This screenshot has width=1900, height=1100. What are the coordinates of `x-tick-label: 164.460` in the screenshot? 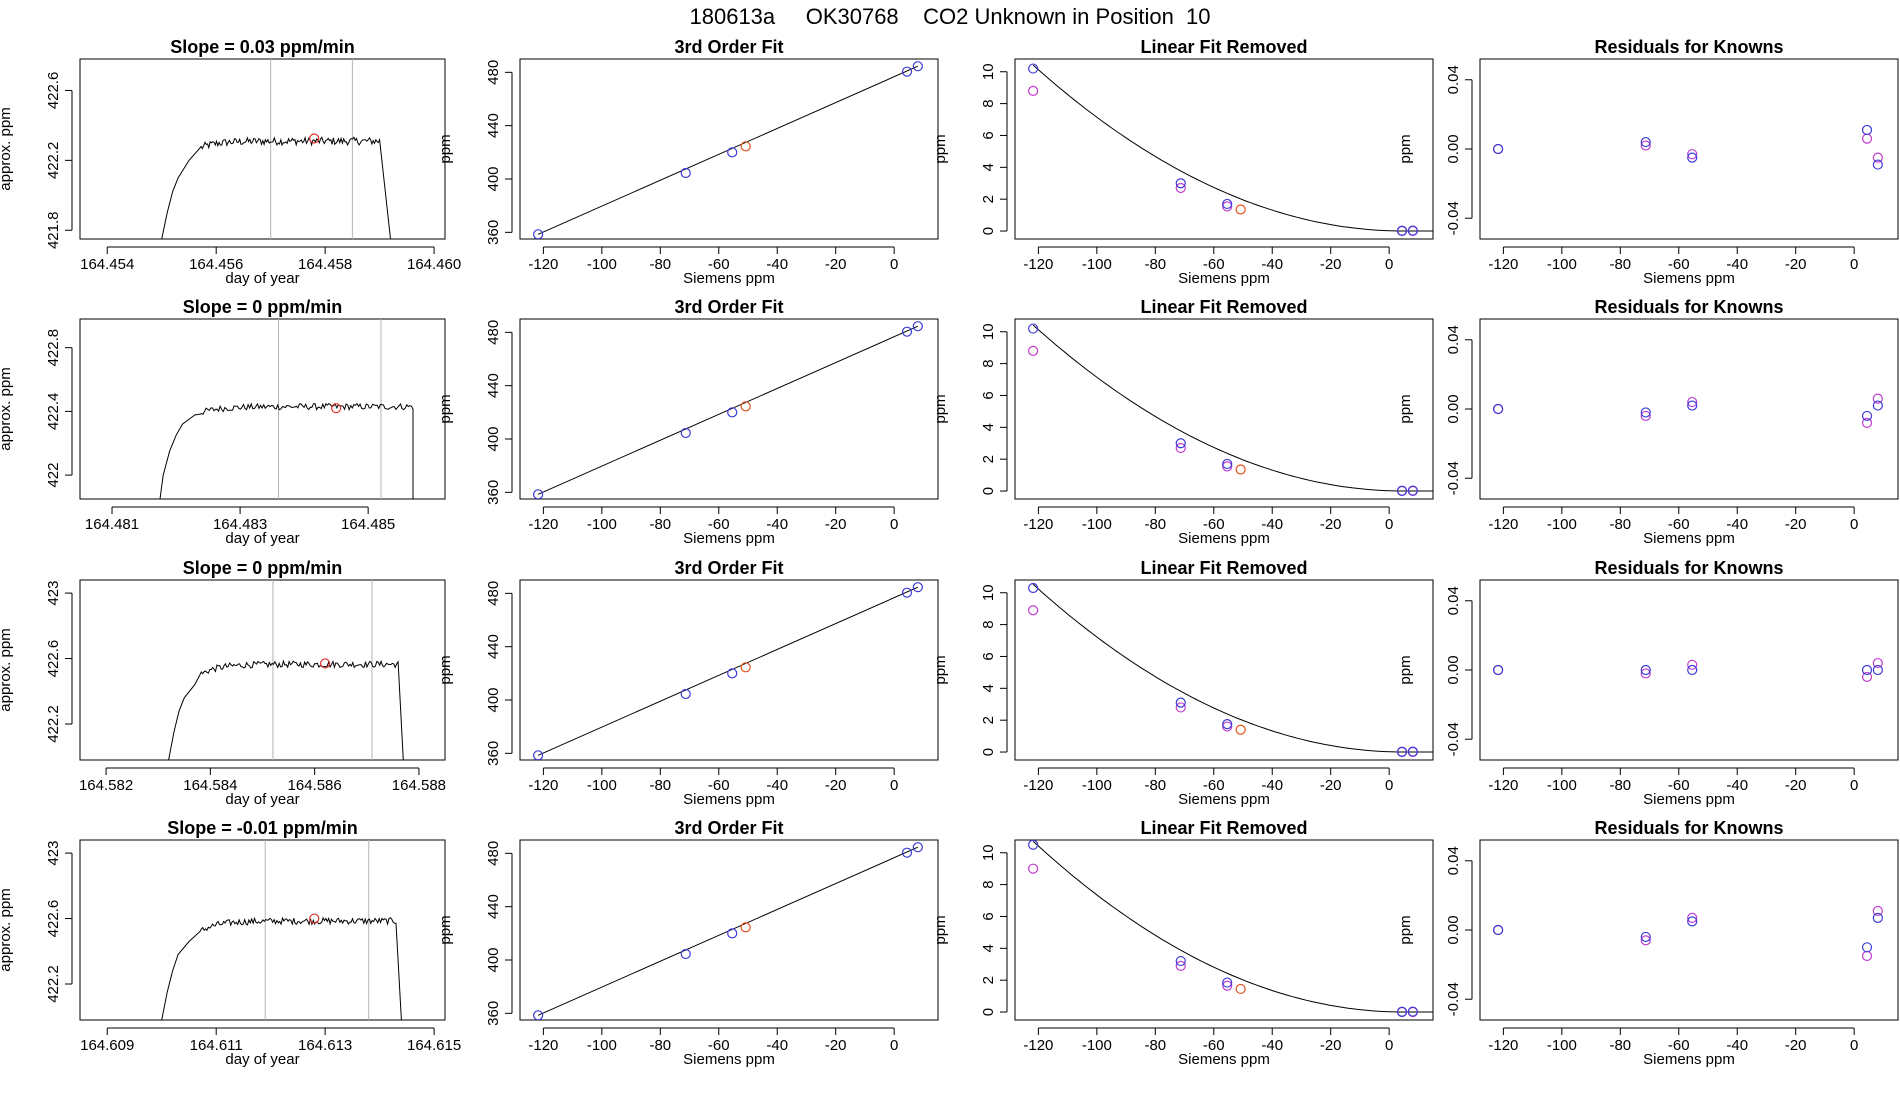 It's located at (434, 264).